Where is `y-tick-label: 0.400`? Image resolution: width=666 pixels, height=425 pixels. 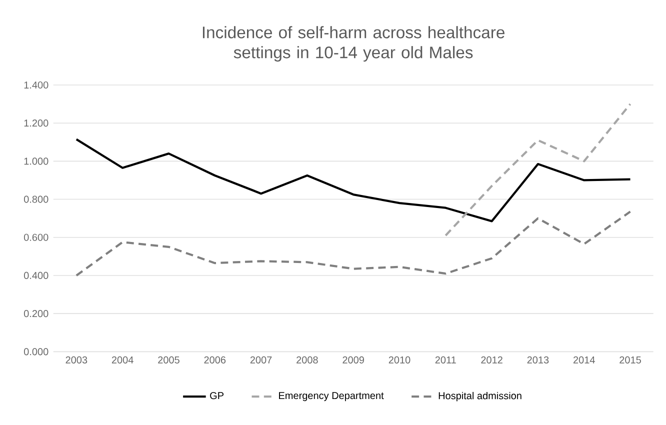
y-tick-label: 0.400 is located at coordinates (36, 276).